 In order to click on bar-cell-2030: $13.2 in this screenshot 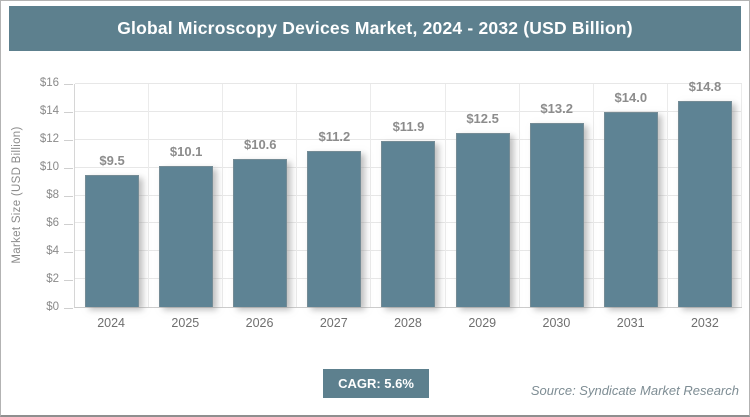, I will do `click(557, 195)`.